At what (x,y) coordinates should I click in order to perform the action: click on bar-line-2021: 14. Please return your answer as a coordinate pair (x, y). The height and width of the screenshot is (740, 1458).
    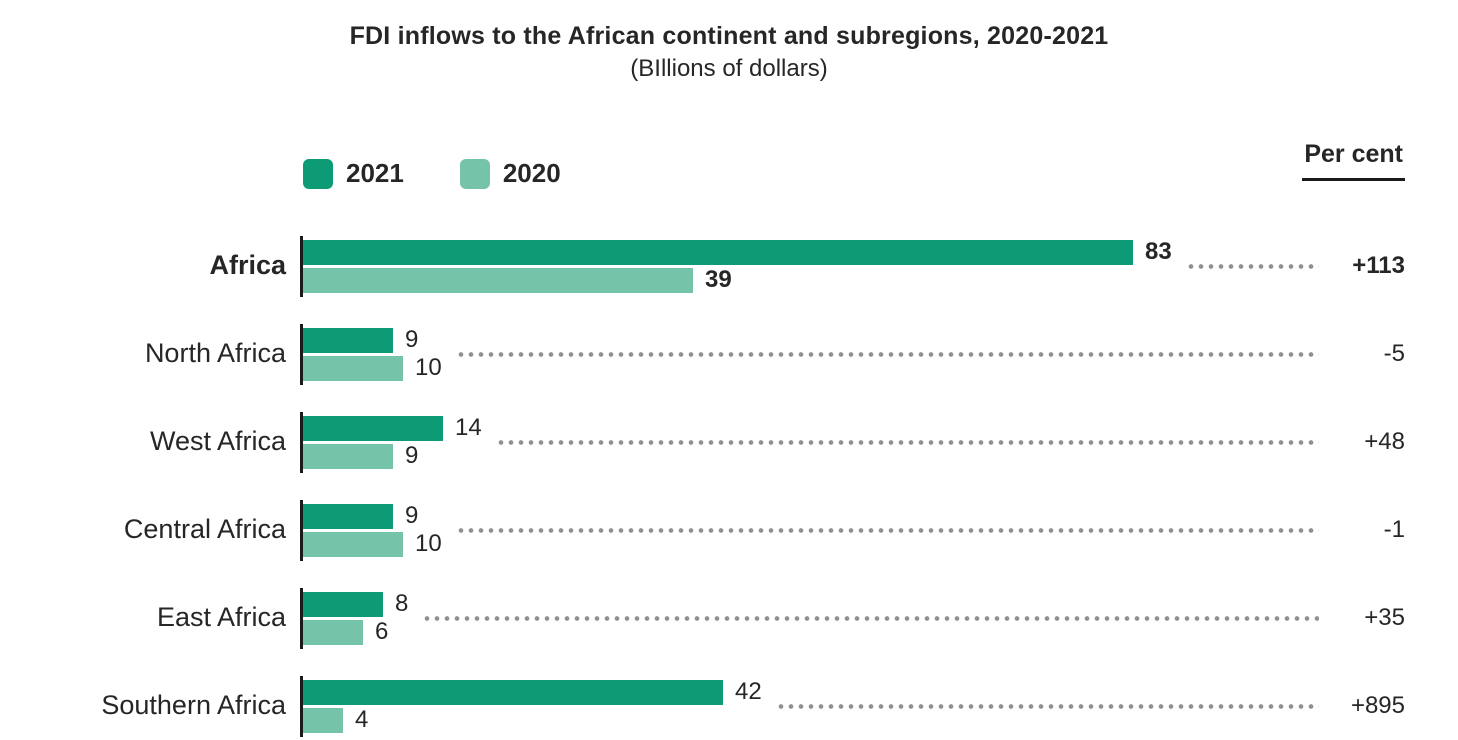
    Looking at the image, I should click on (392, 427).